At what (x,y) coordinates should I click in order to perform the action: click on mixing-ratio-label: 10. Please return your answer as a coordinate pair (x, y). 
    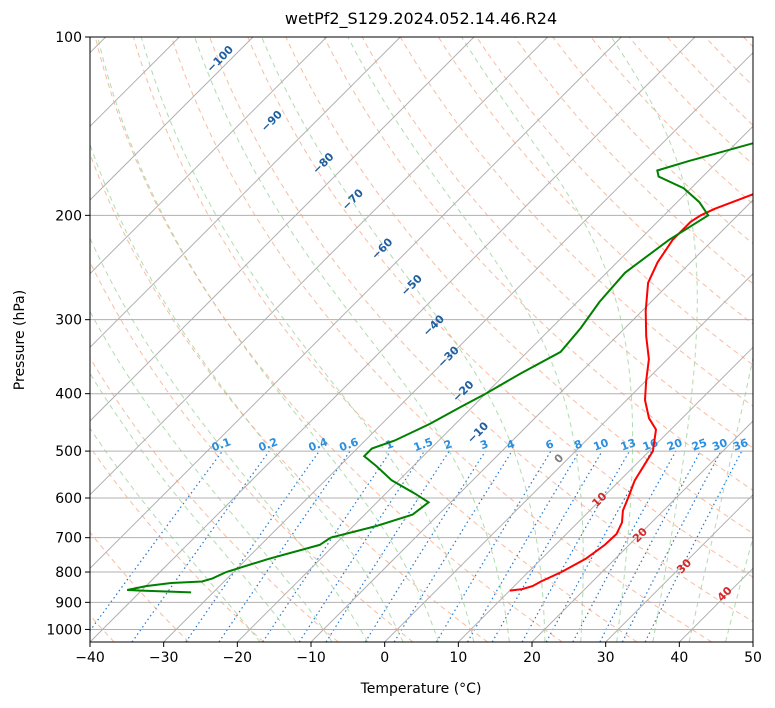
    Looking at the image, I should click on (601, 445).